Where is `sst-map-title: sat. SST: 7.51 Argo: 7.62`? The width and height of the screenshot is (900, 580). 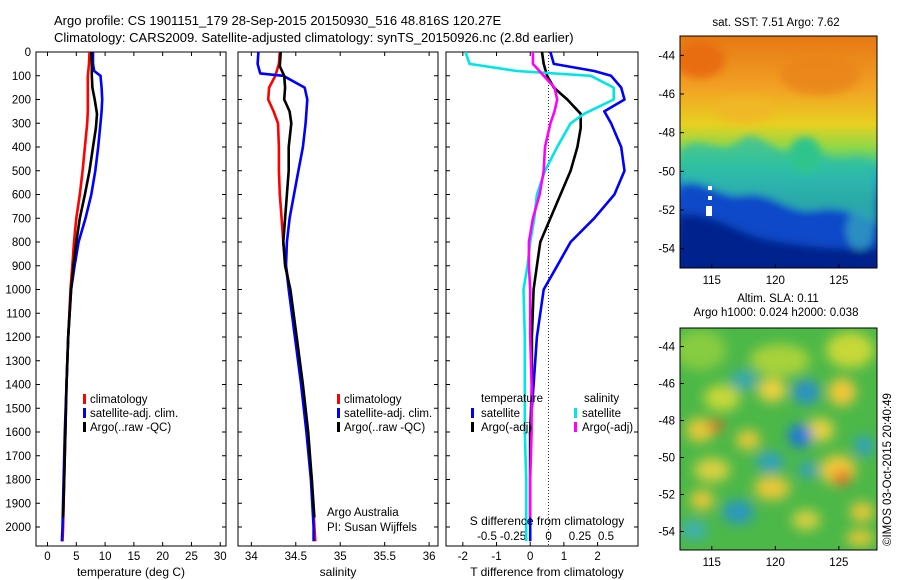 sst-map-title: sat. SST: 7.51 Argo: 7.62 is located at coordinates (775, 23).